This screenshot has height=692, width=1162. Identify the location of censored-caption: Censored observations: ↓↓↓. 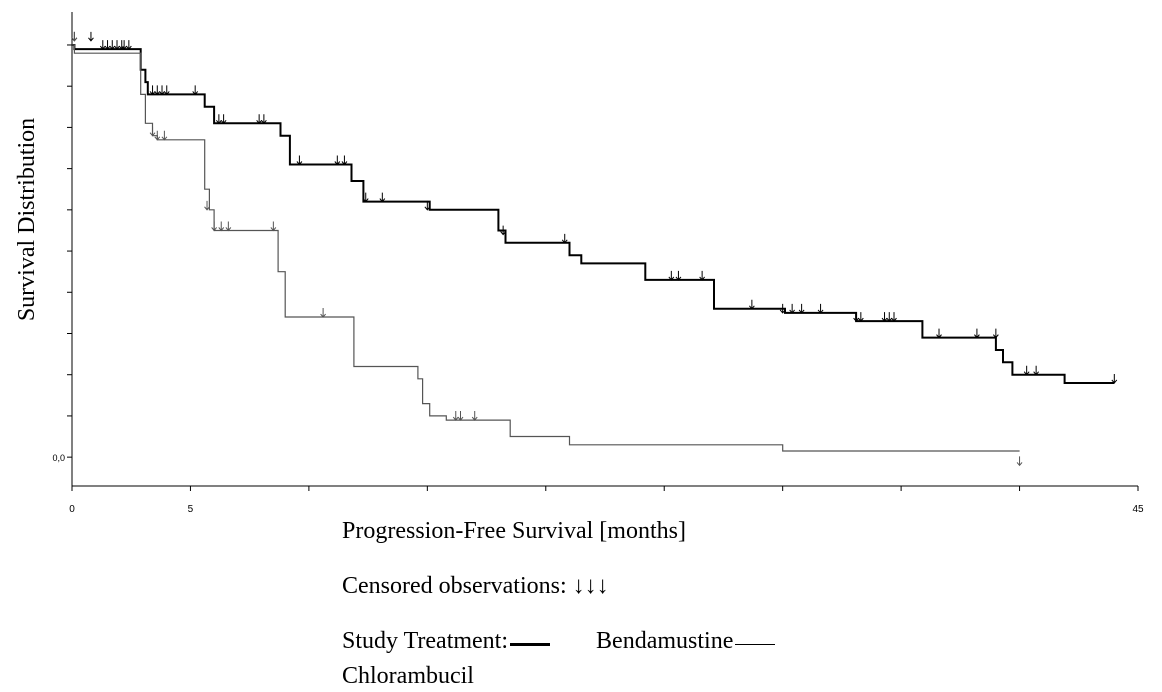
(475, 586).